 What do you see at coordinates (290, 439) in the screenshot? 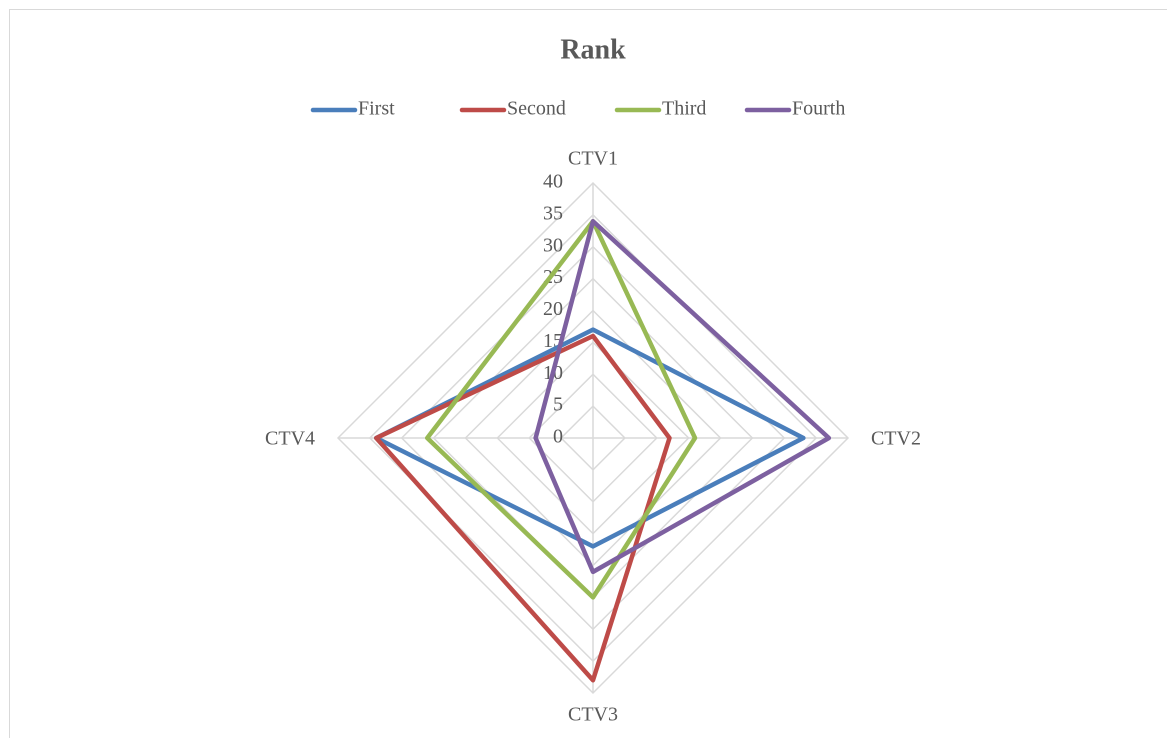
I see `category-label: CTV4` at bounding box center [290, 439].